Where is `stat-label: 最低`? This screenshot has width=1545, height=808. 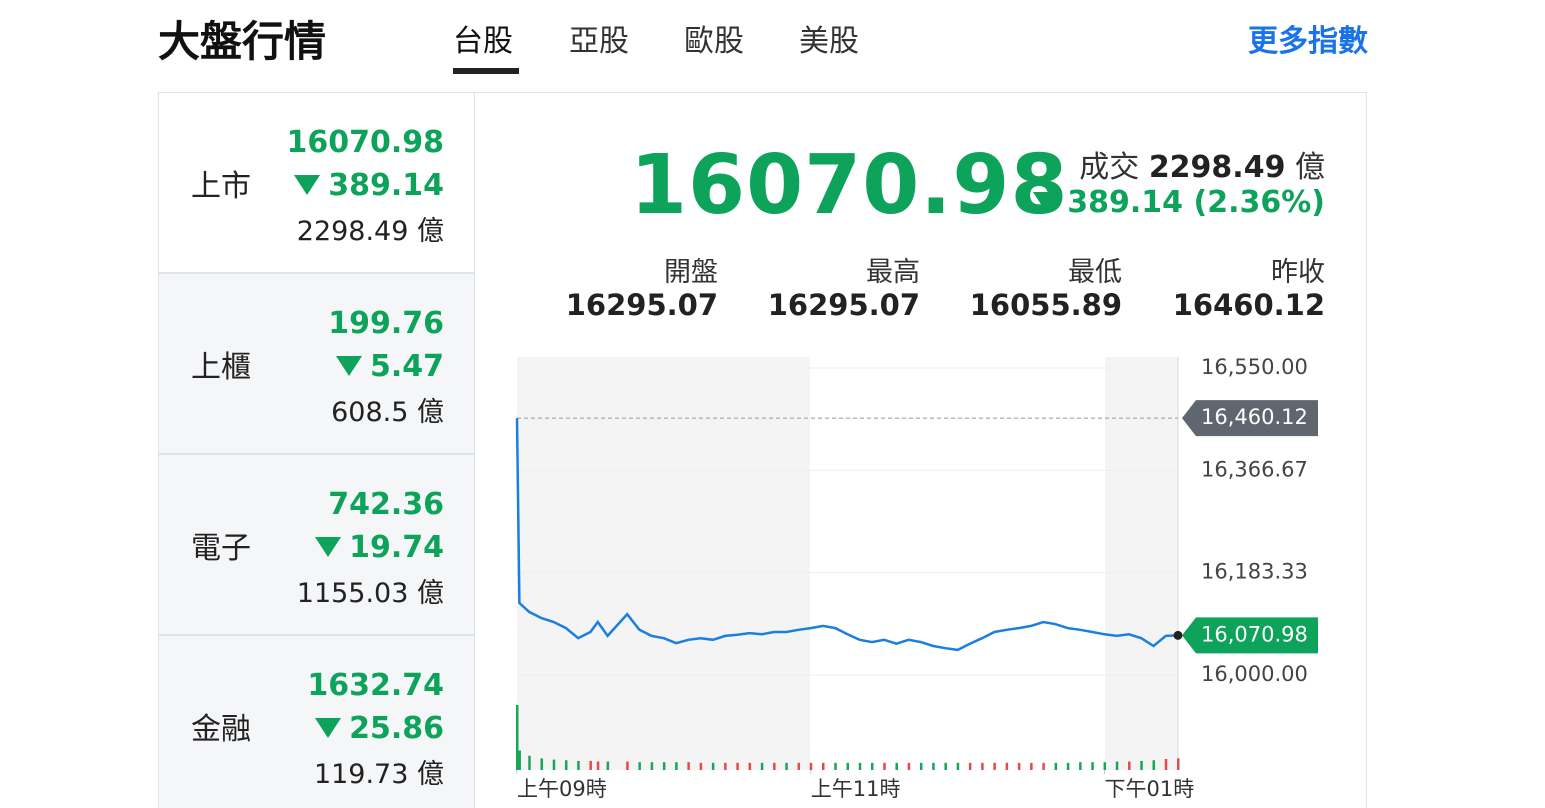 stat-label: 最低 is located at coordinates (1095, 272).